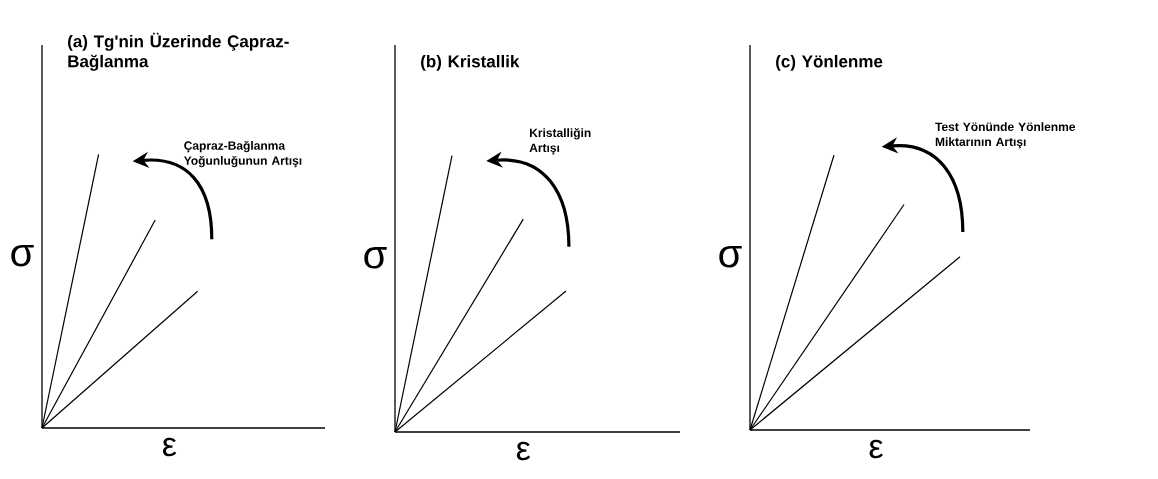 The width and height of the screenshot is (1158, 479). What do you see at coordinates (178, 51) in the screenshot?
I see `chart-title: (a) Tg'nin Üzerinde Çapraz-Bağlanma` at bounding box center [178, 51].